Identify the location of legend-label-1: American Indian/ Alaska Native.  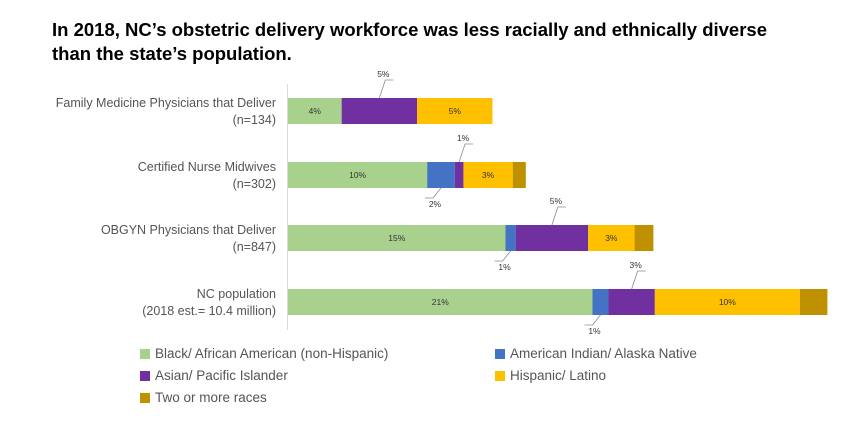
(603, 353).